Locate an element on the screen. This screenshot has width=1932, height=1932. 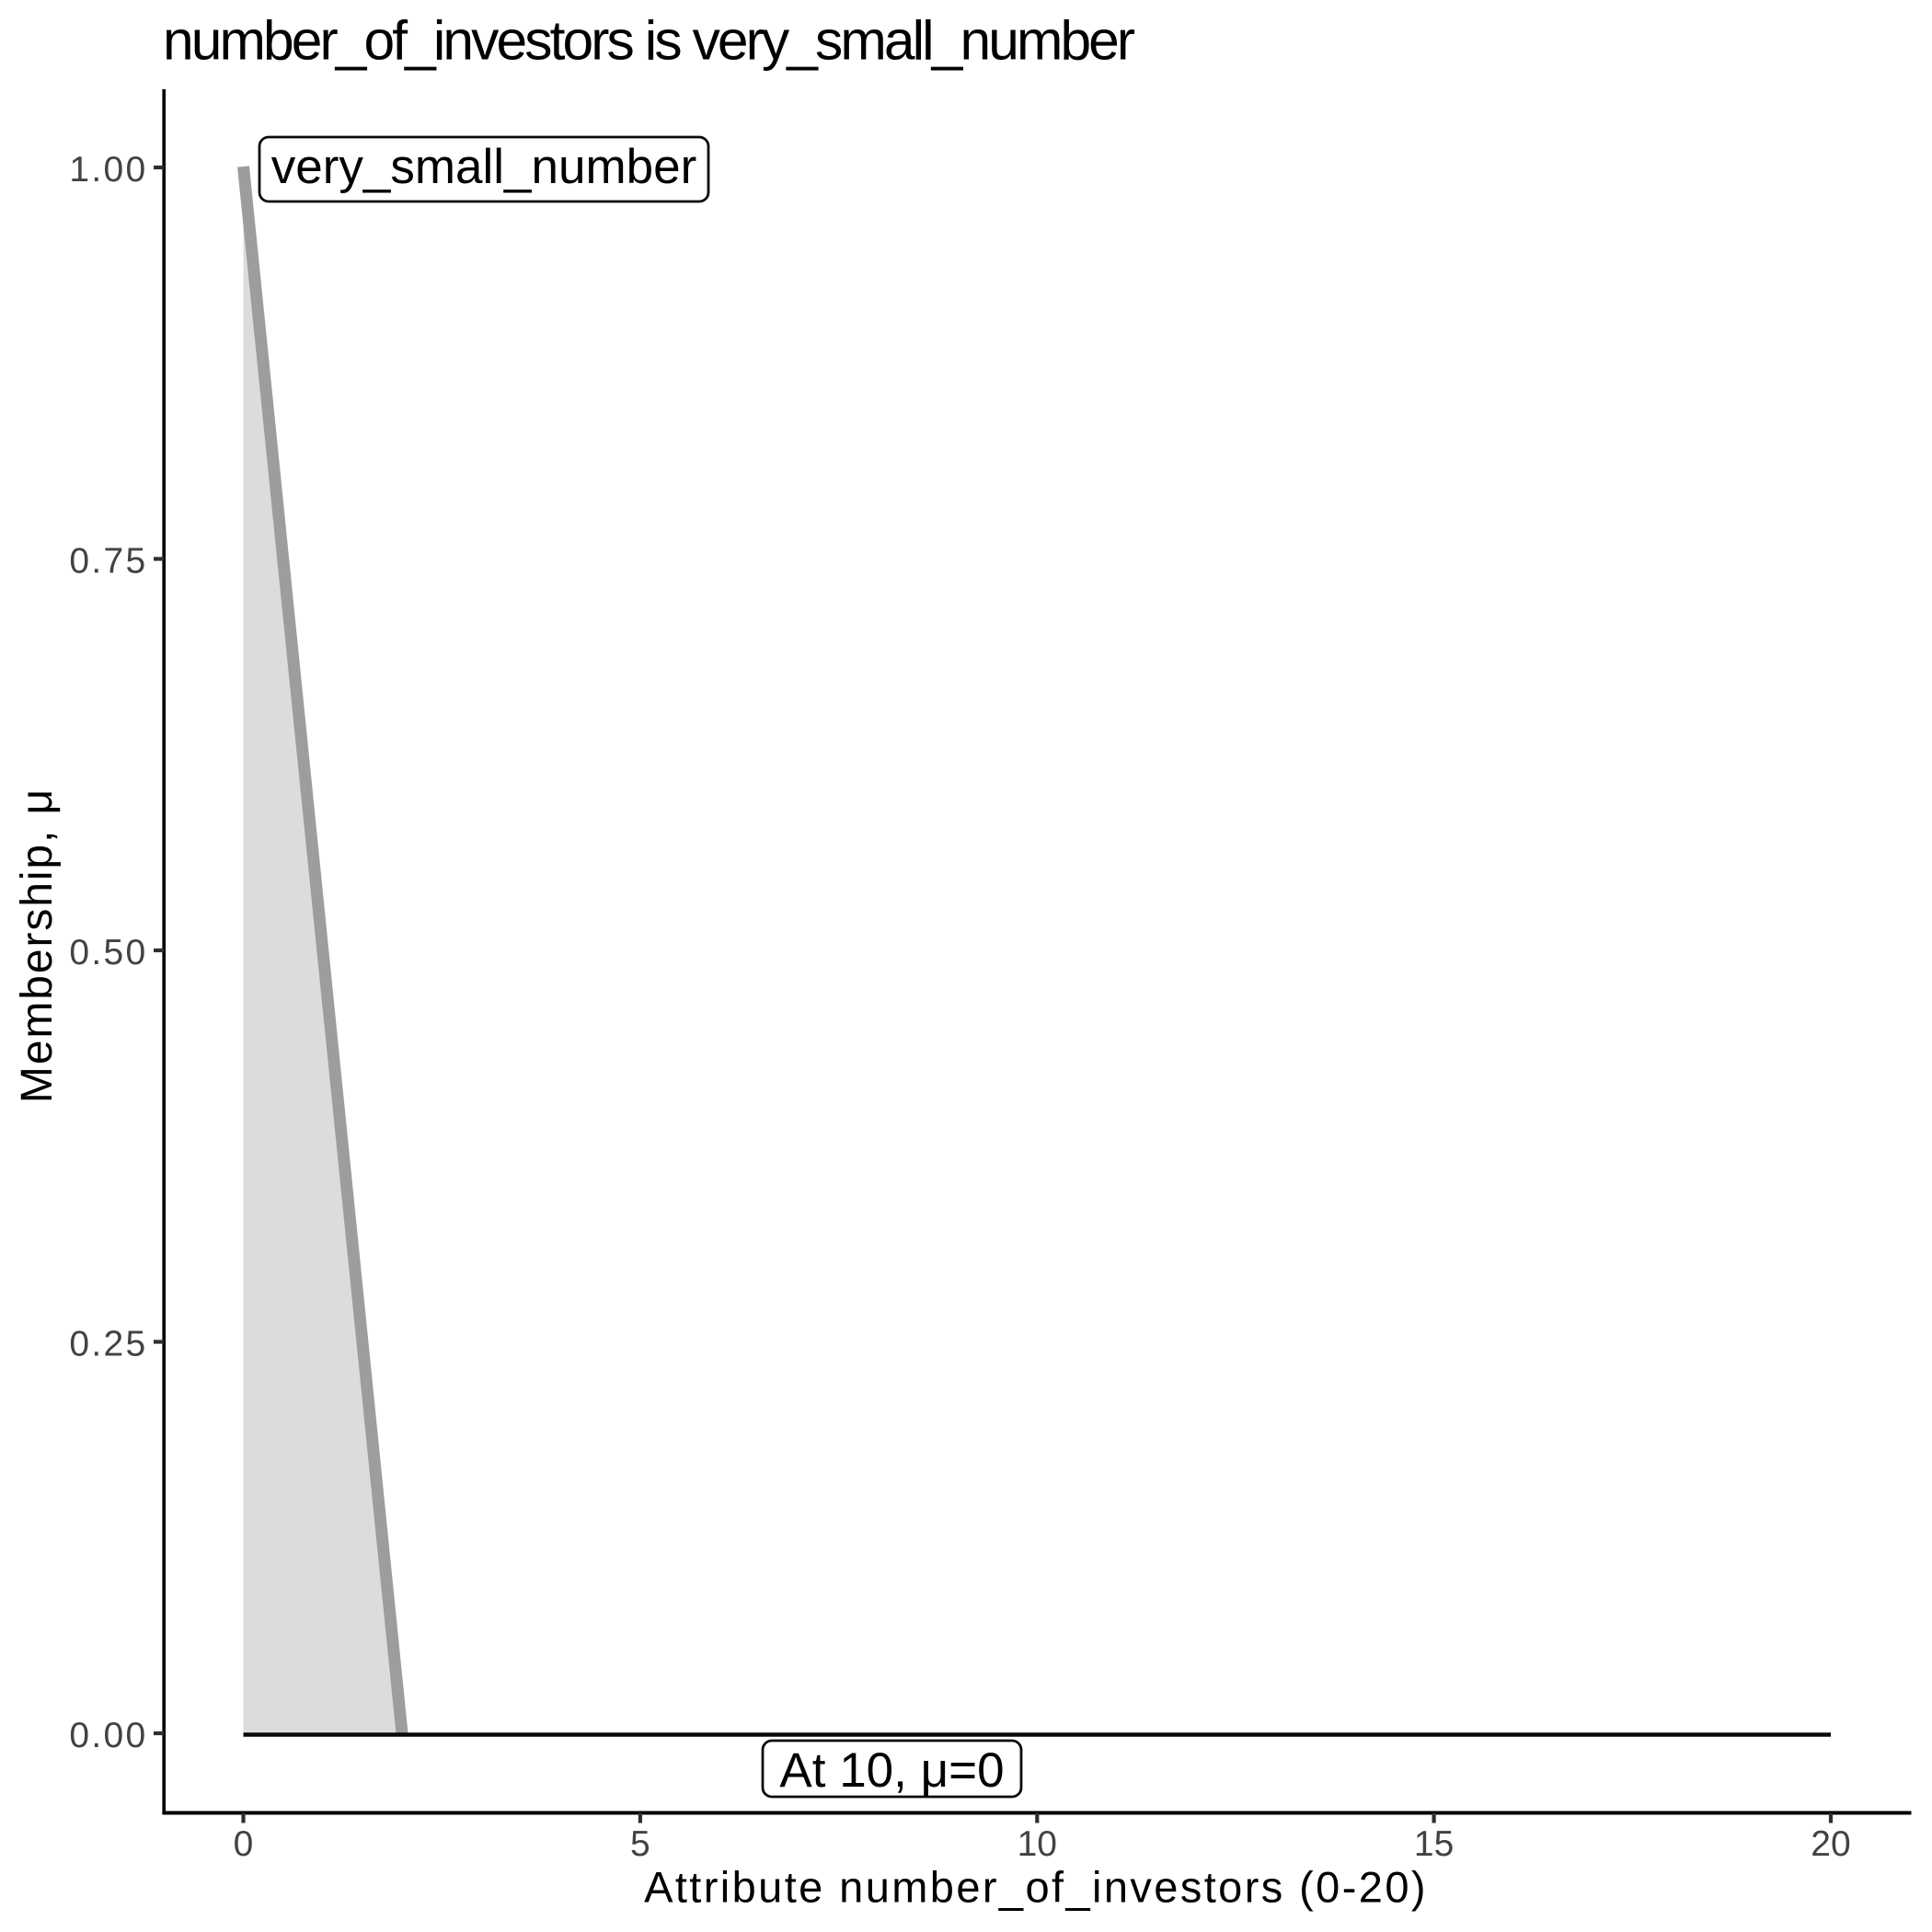
svg-text: 0 is located at coordinates (244, 1844).